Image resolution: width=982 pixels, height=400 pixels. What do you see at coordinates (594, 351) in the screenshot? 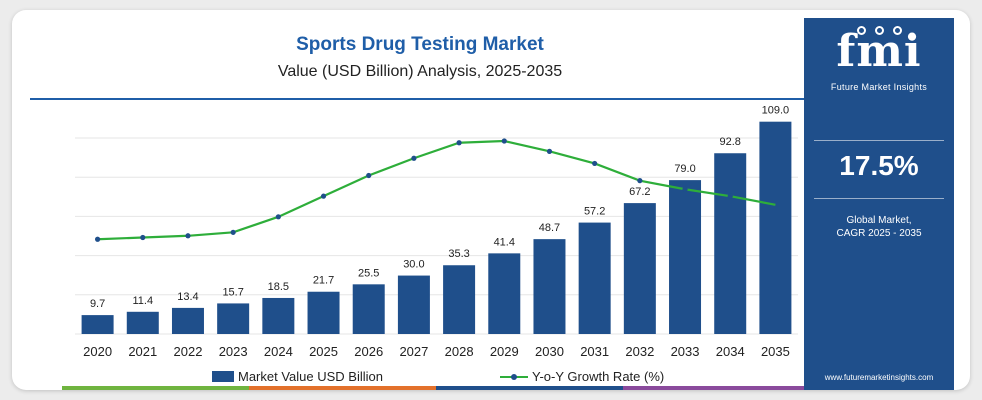
I see `x-tick-2031: 2031` at bounding box center [594, 351].